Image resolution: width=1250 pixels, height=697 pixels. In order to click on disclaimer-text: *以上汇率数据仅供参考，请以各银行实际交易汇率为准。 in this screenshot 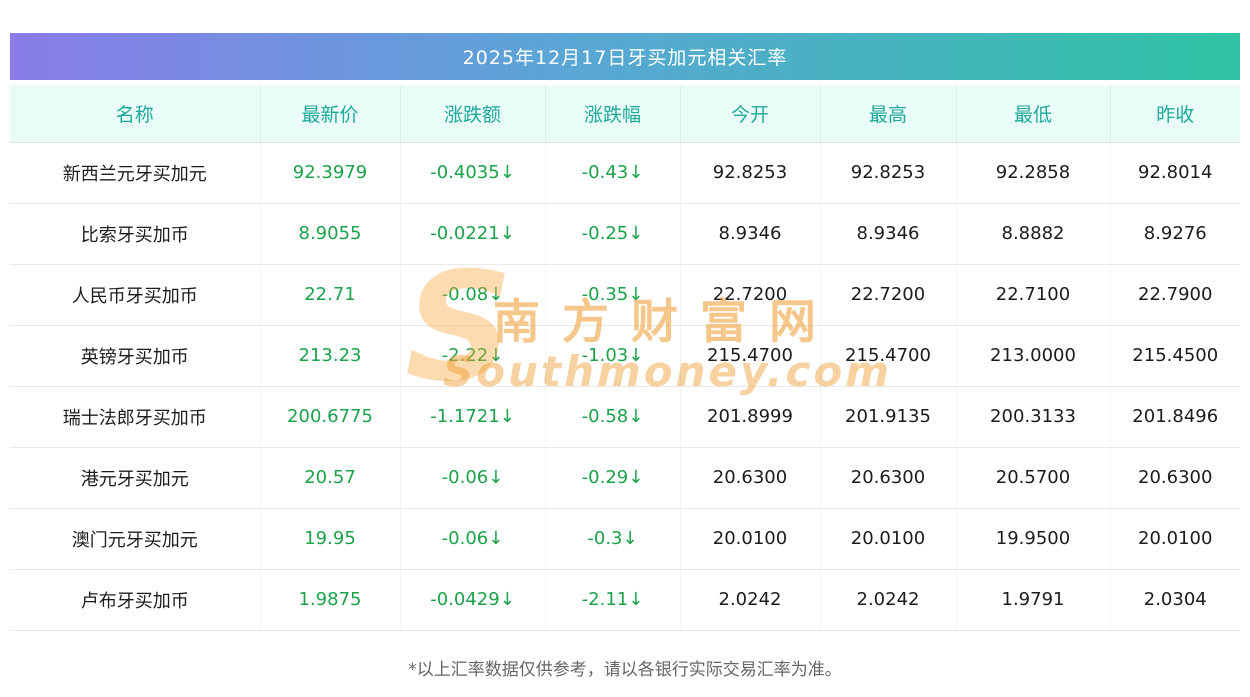, I will do `click(625, 669)`.